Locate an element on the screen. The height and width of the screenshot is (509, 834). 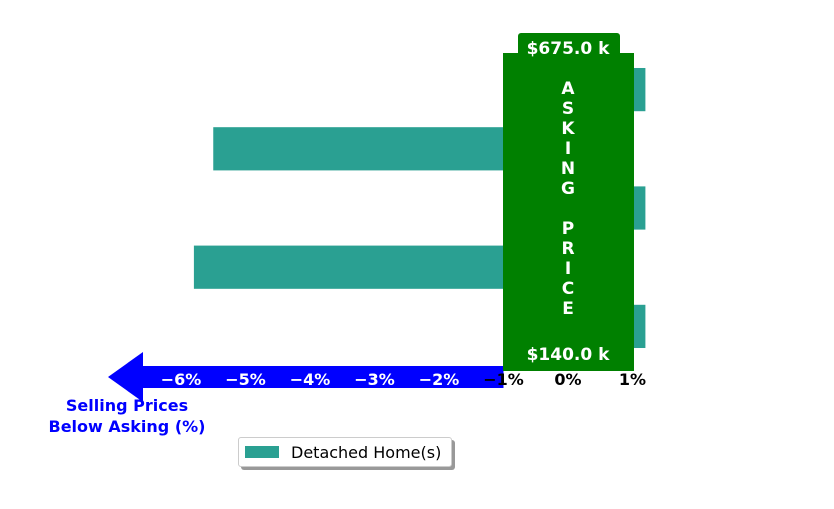
x-tick-label: −5% is located at coordinates (245, 379).